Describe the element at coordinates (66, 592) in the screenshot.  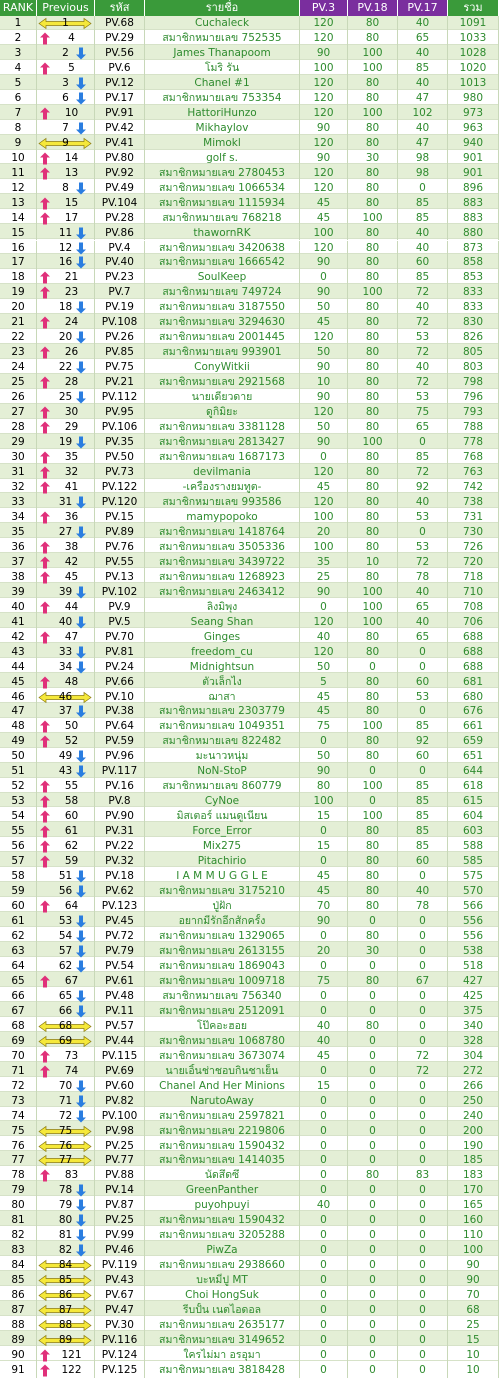
I see `previous-rank: 39` at that location.